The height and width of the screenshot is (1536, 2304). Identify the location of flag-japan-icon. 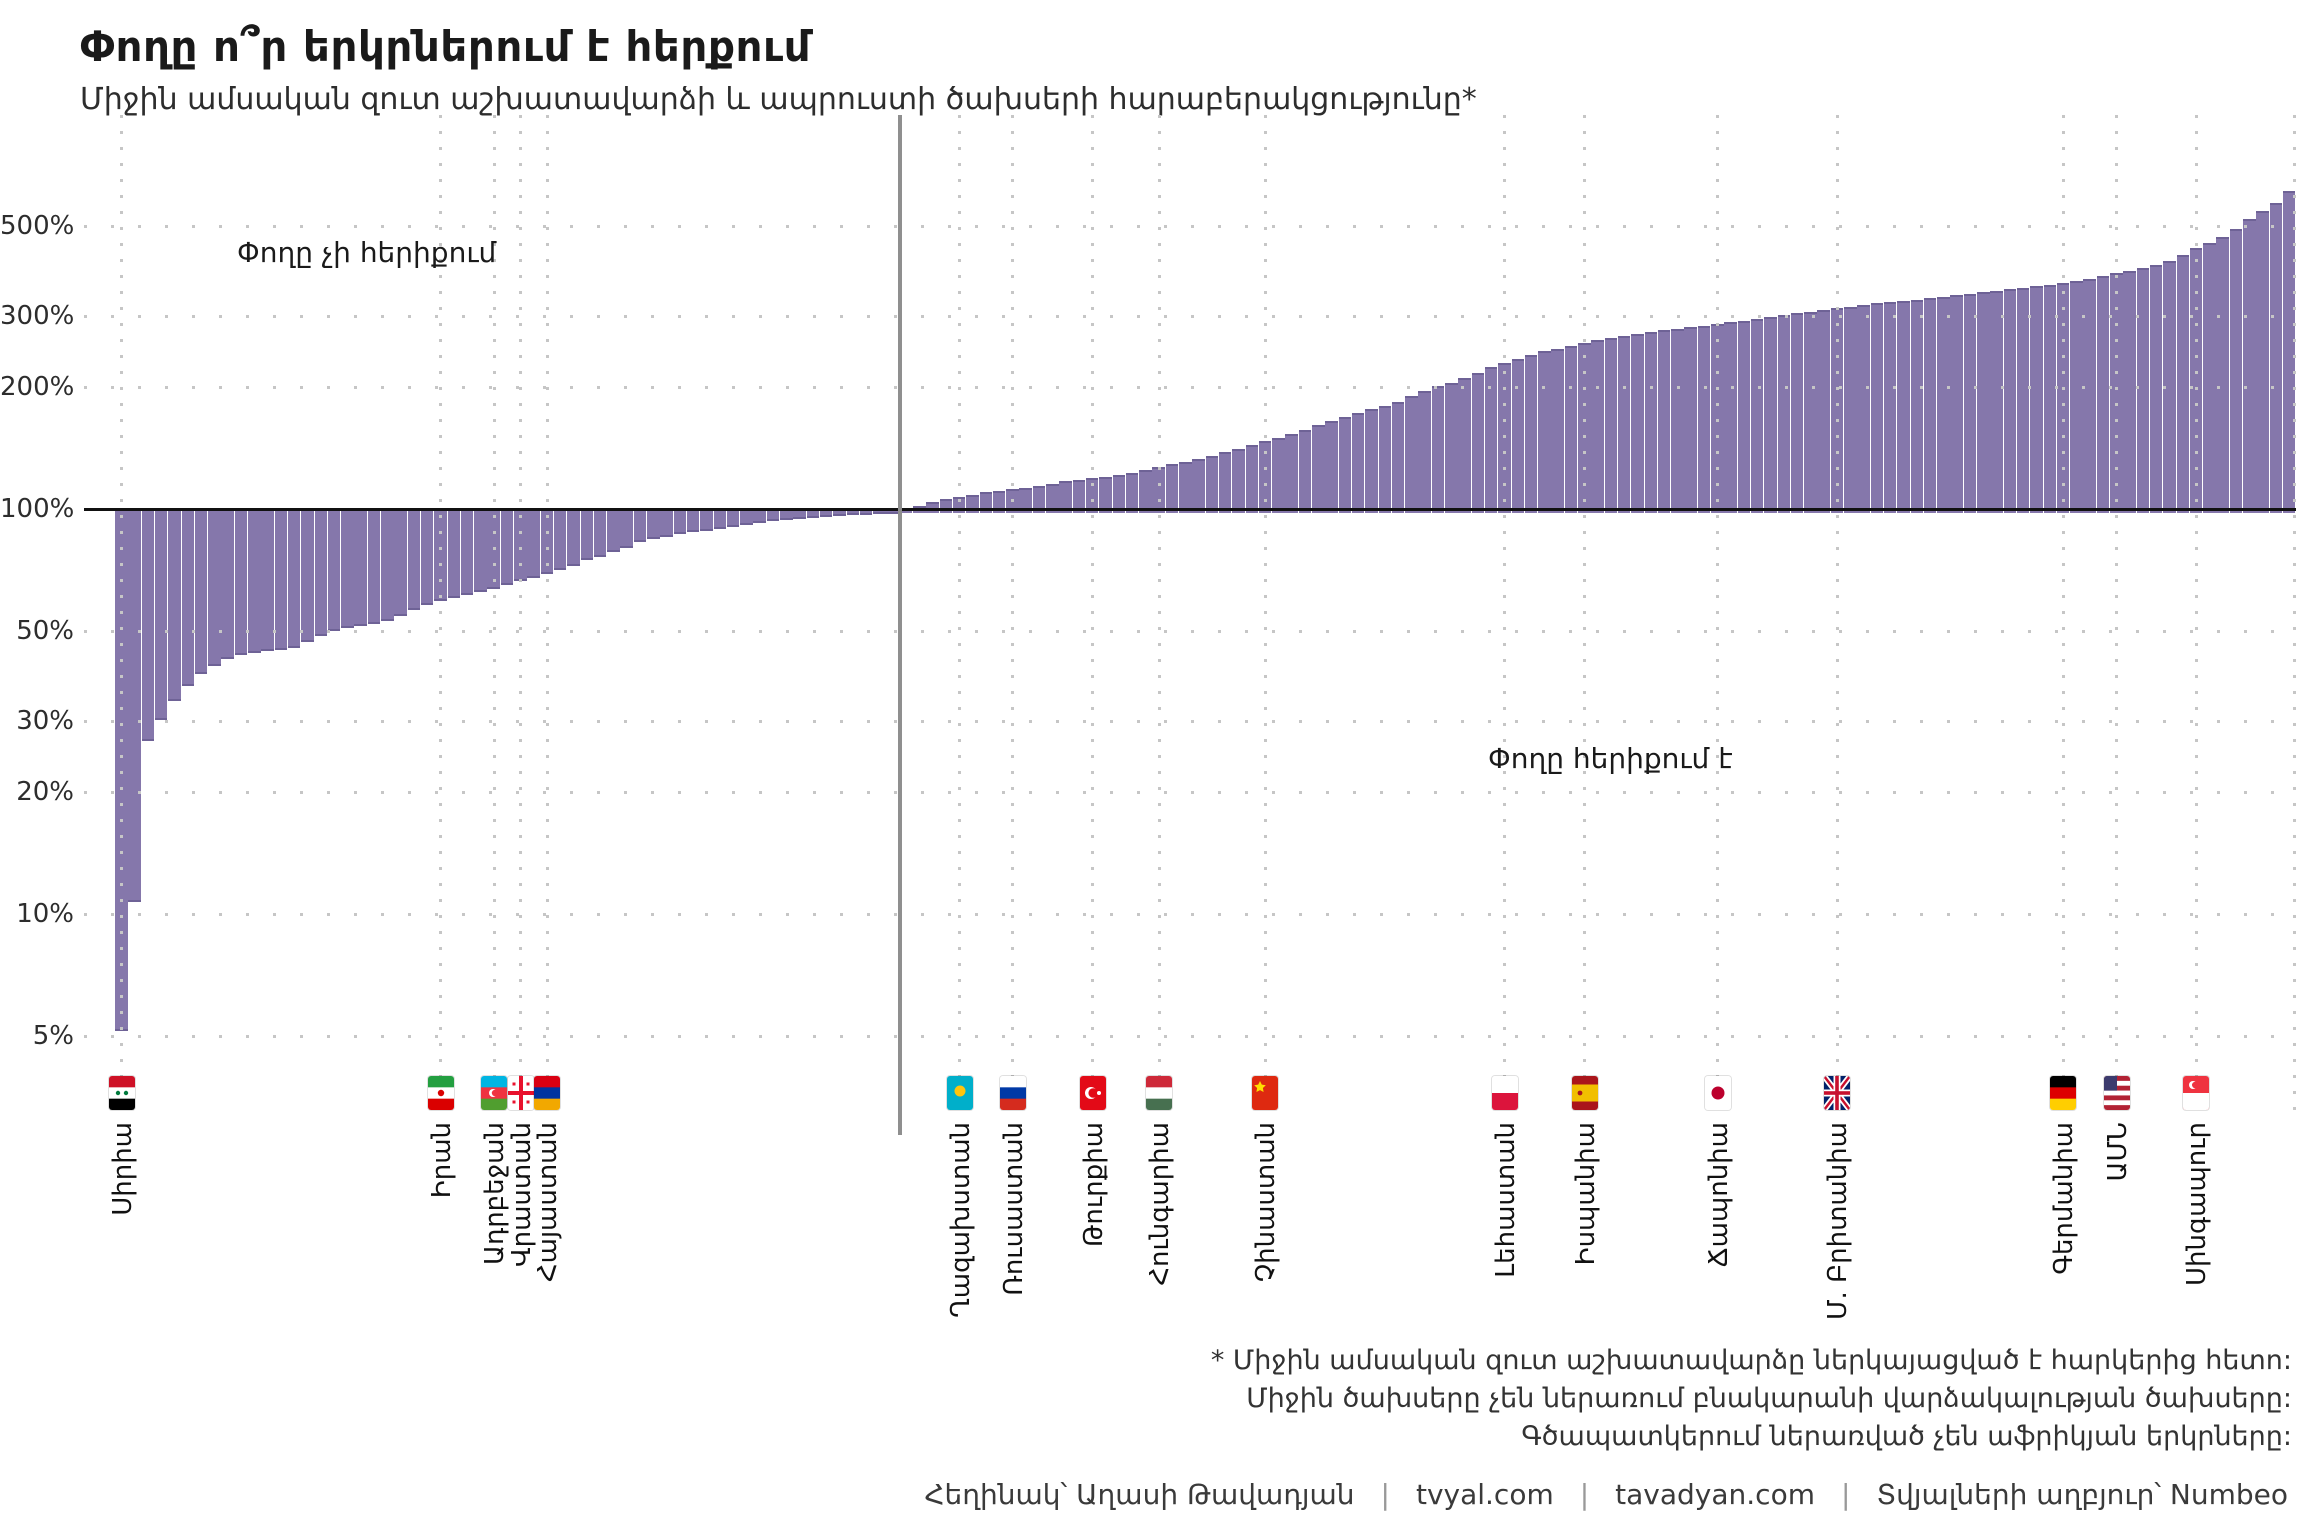
(1717, 1093).